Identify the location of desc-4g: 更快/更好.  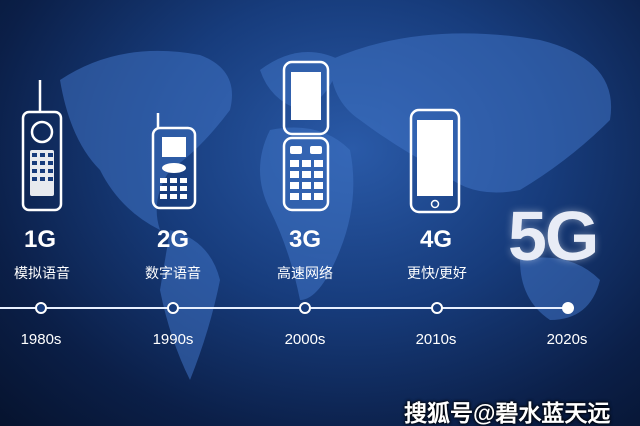
(437, 273).